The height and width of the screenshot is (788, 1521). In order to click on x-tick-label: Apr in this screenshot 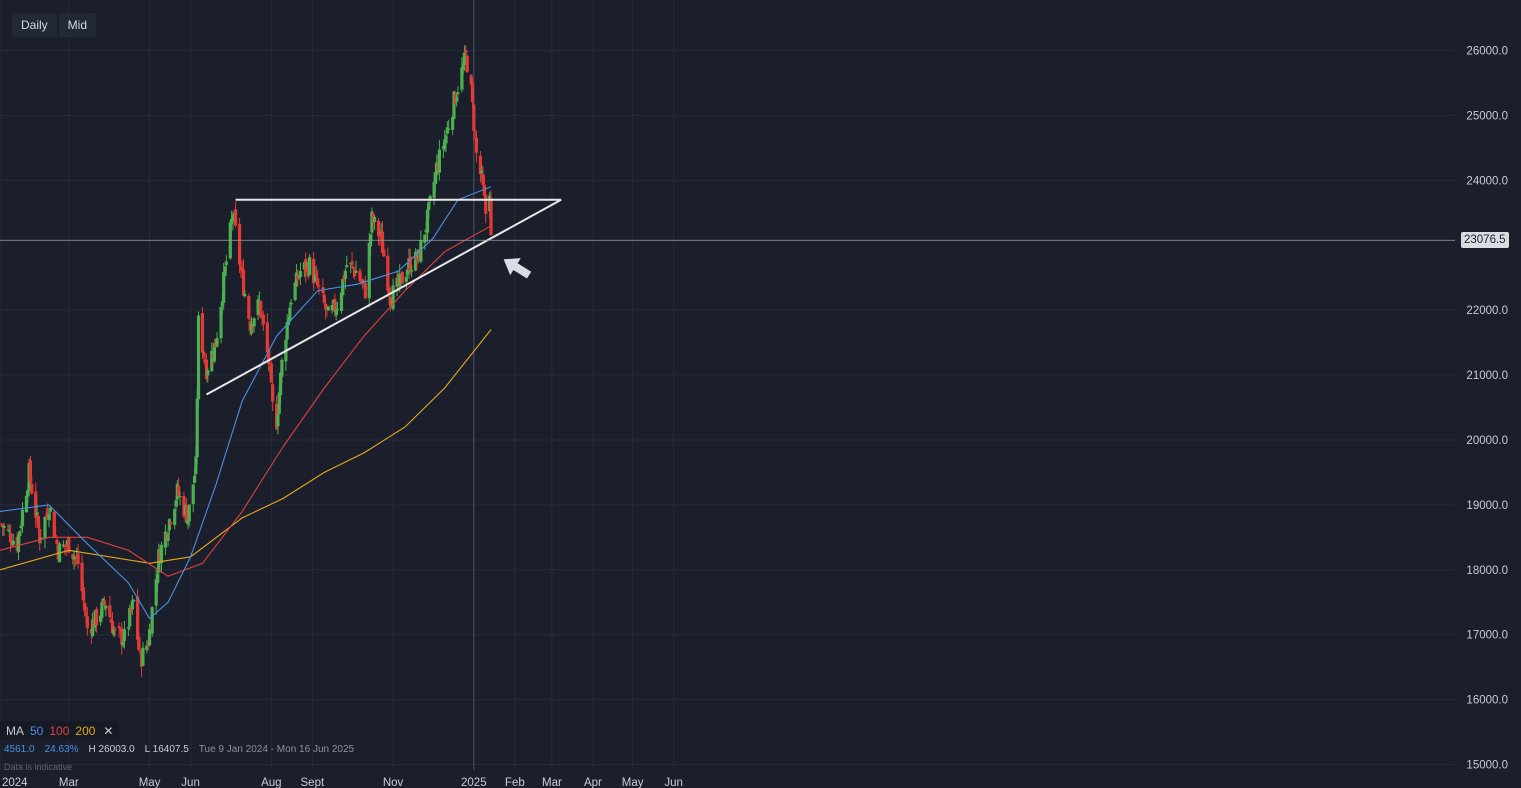, I will do `click(593, 782)`.